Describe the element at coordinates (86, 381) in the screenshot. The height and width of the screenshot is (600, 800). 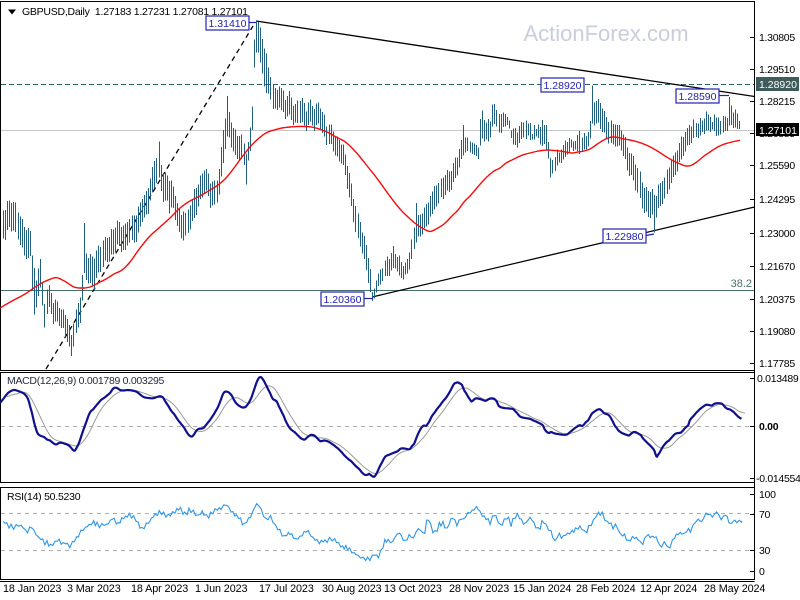
I see `svg-text:MACD(12,26,9) 0.001789 0.00329: MACD(12,26,9) 0.001789 0.003295` at that location.